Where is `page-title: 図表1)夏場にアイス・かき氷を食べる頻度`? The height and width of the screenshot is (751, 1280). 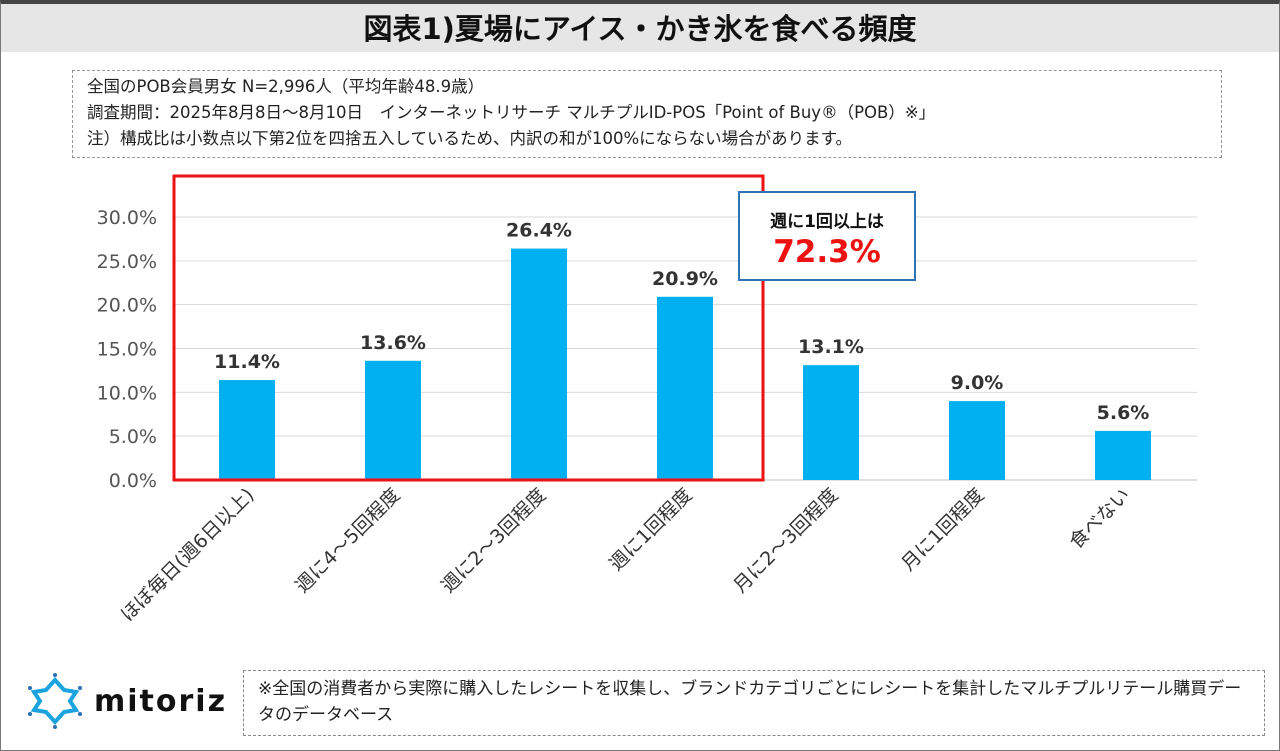
page-title: 図表1)夏場にアイス・かき氷を食べる頻度 is located at coordinates (640, 28).